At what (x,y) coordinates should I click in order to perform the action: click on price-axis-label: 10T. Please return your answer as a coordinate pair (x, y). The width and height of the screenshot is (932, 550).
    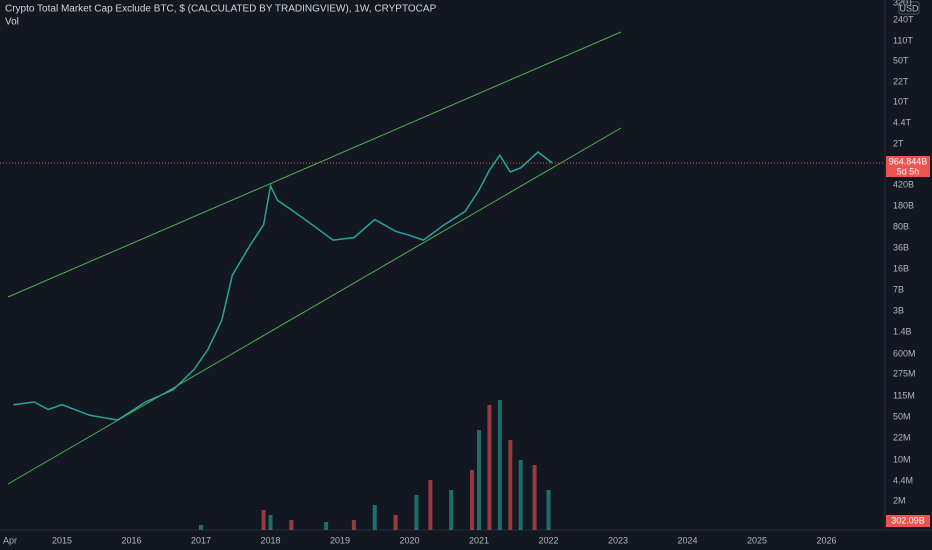
    Looking at the image, I should click on (901, 101).